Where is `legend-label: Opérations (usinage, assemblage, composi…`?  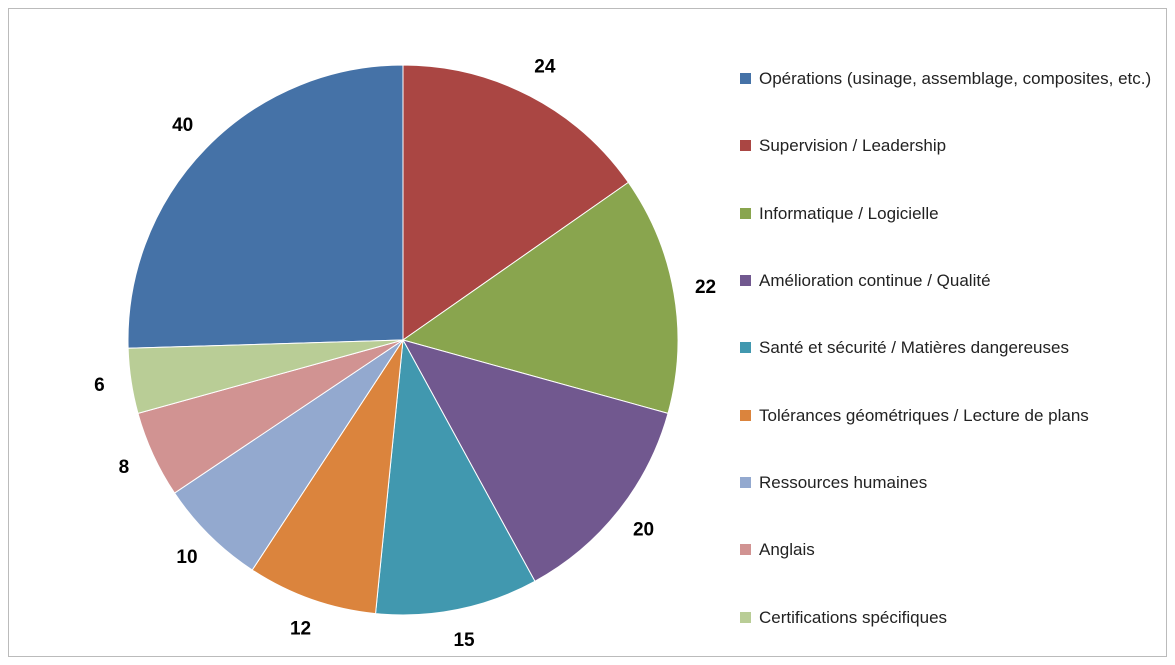
legend-label: Opérations (usinage, assemblage, composi… is located at coordinates (955, 79).